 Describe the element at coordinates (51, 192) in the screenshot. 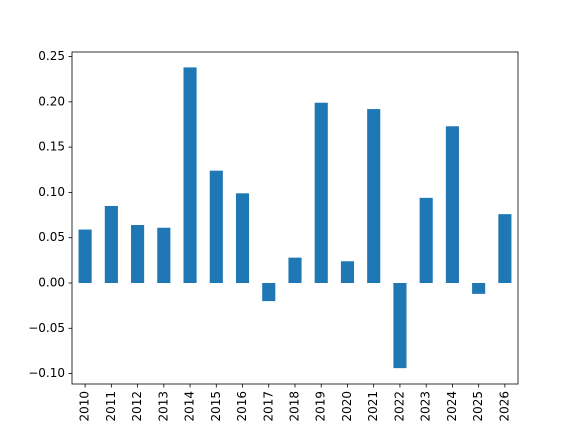

I see `y-tick-label: 0.10` at that location.